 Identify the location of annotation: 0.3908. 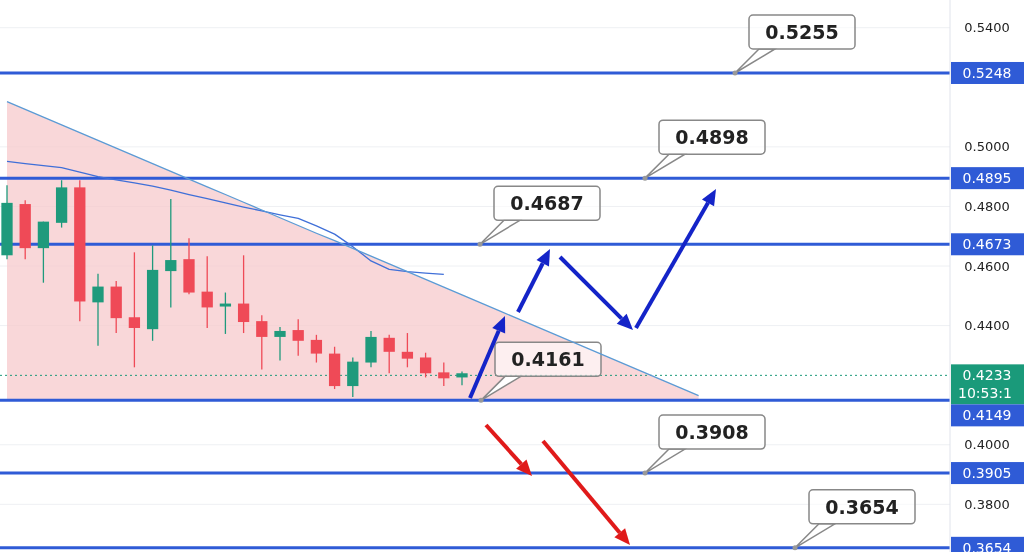
(712, 432).